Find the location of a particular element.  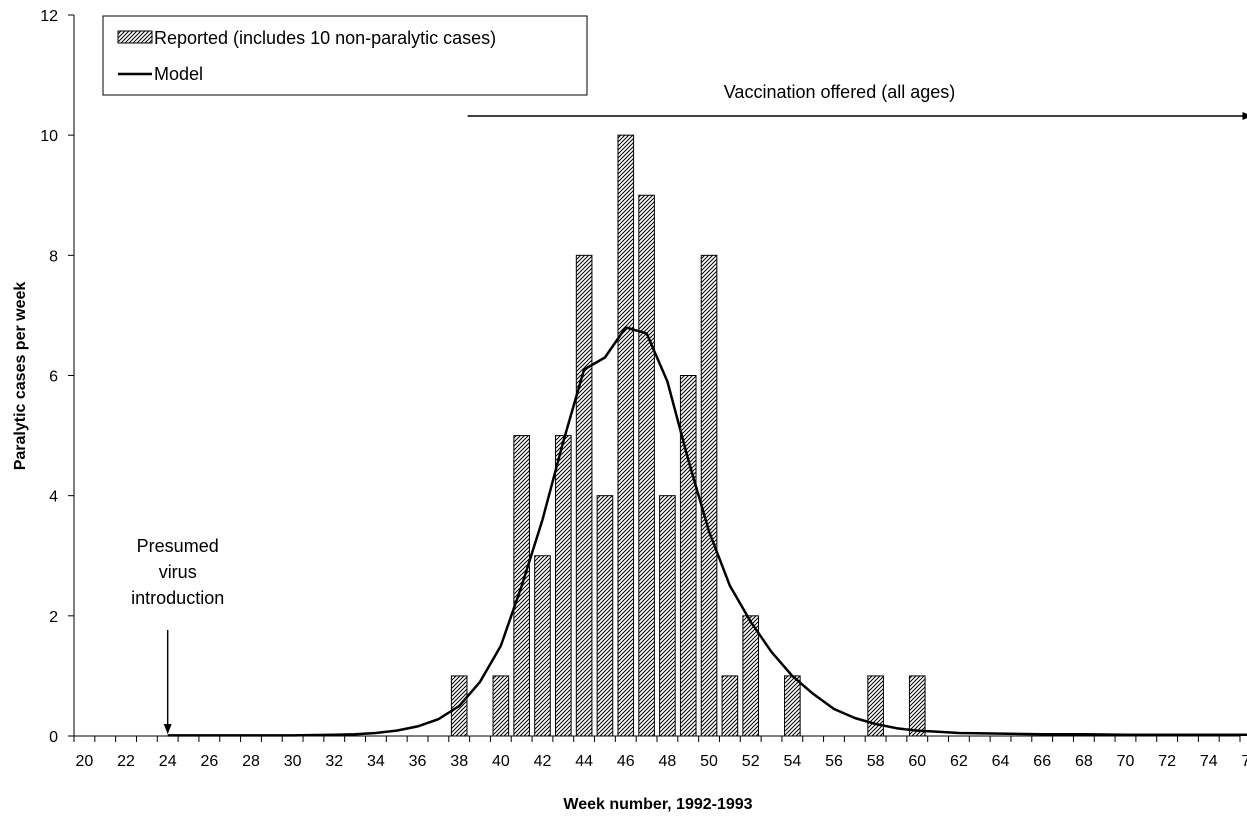

y-tick-label: 0 is located at coordinates (53, 737).